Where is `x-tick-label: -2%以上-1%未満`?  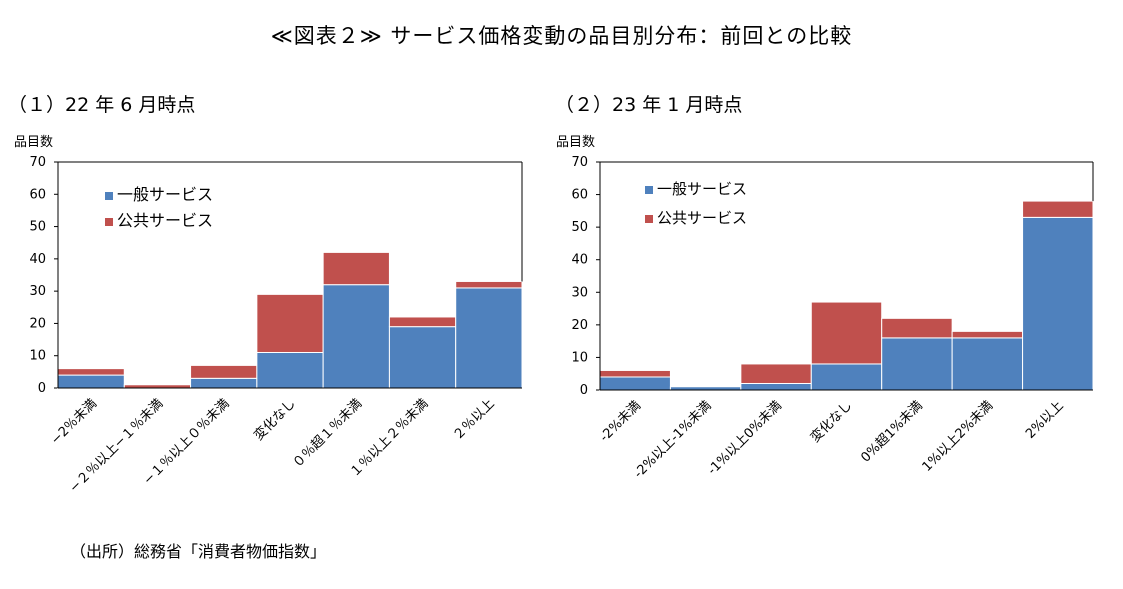 x-tick-label: -2%以上-1%未満 is located at coordinates (672, 439).